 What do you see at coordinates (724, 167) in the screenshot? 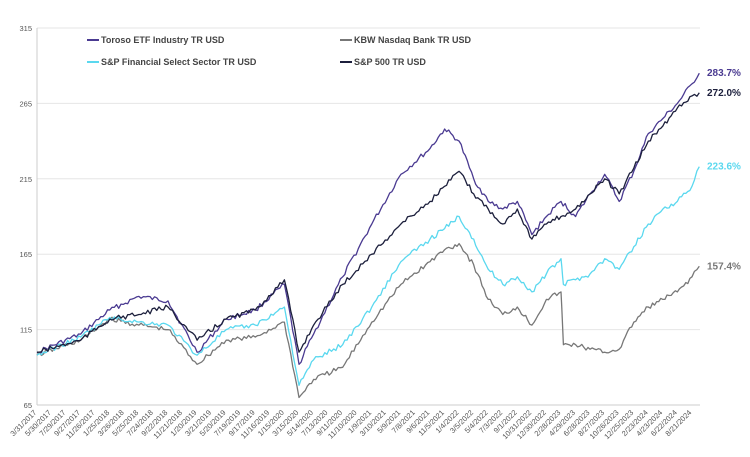
I see `series-end-label: 223.6%` at bounding box center [724, 167].